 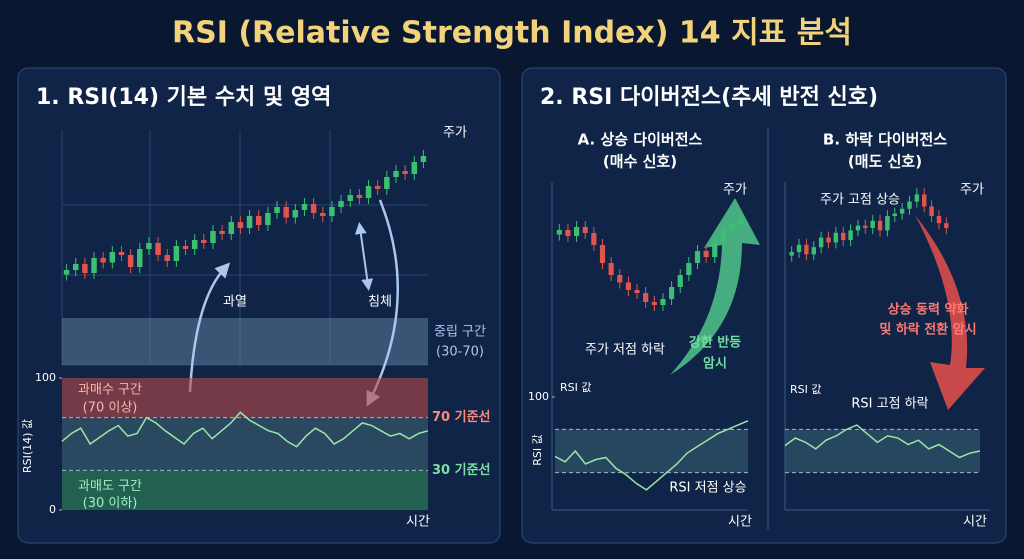 I want to click on annotation: 및 하락 전환 암시, so click(x=927, y=330).